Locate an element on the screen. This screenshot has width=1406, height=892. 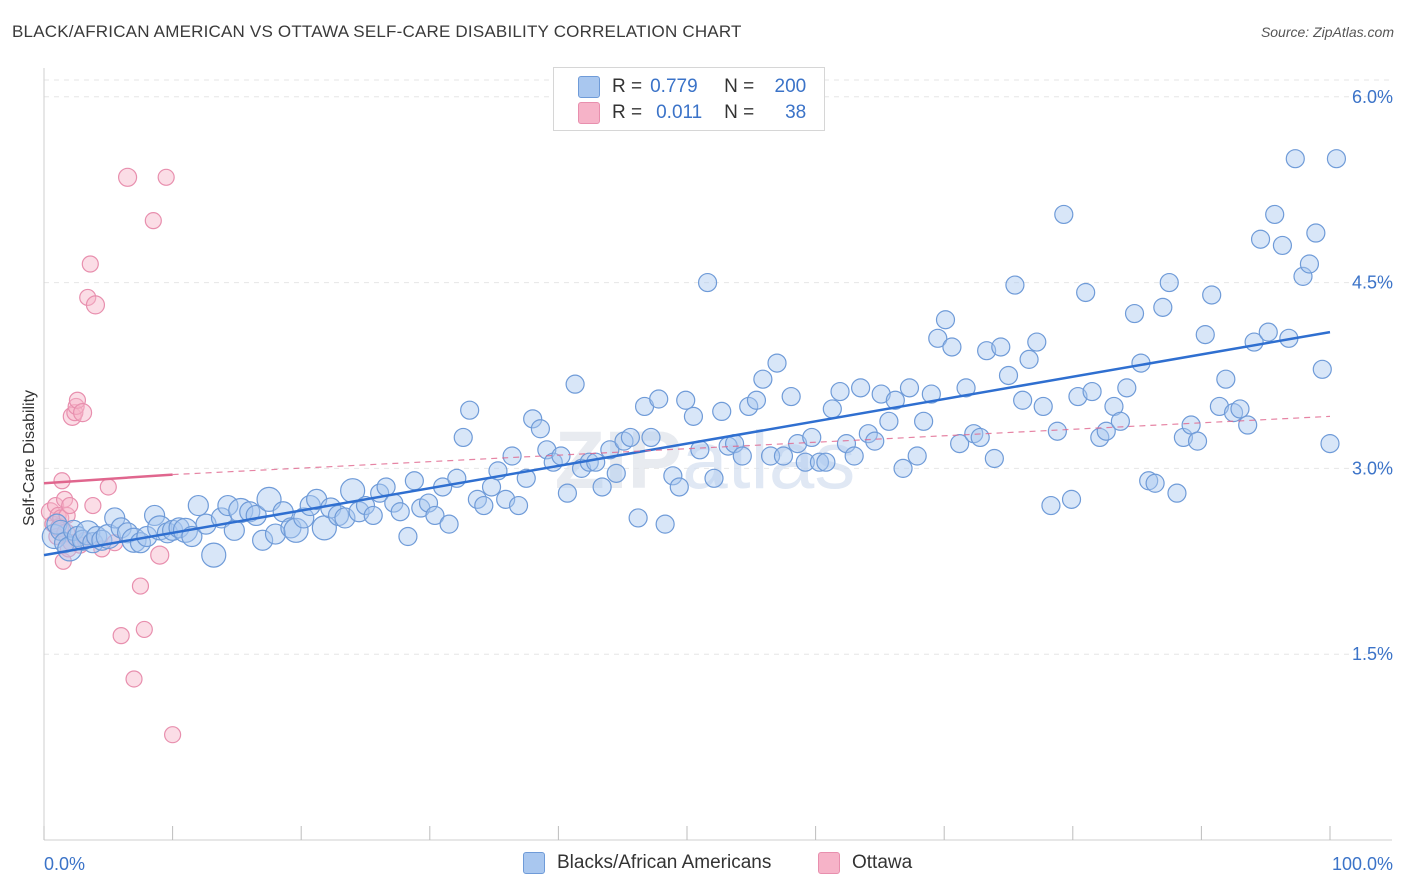
ottawa-trend-line-solid is located at coordinates (108, 479).